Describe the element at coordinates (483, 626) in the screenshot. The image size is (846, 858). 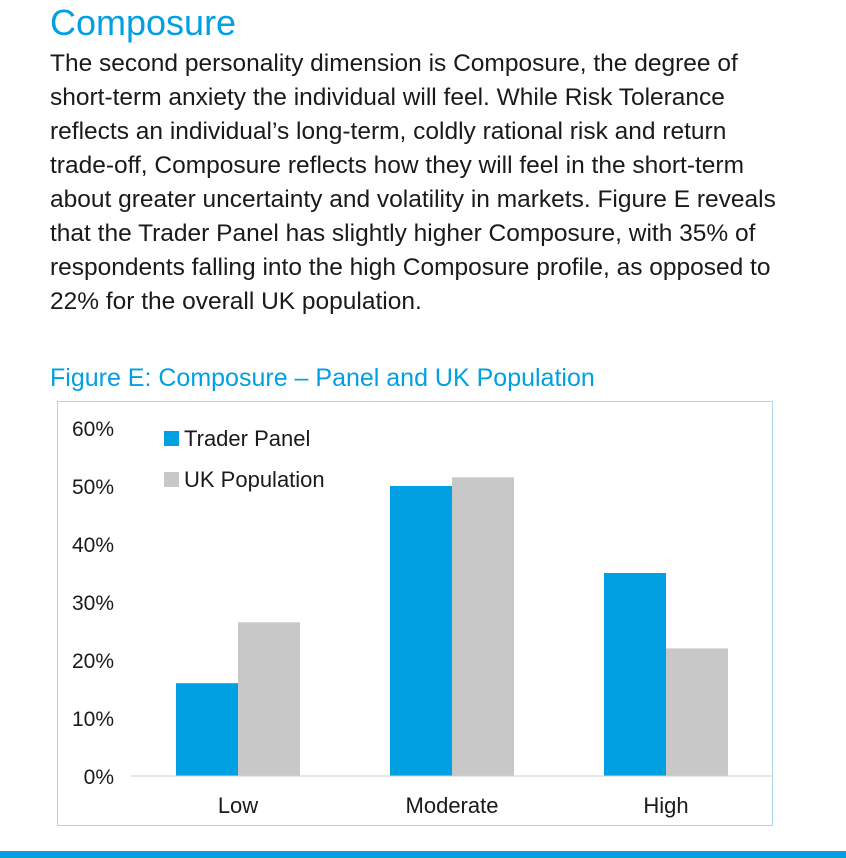
I see `bar-moderate-uk-population` at that location.